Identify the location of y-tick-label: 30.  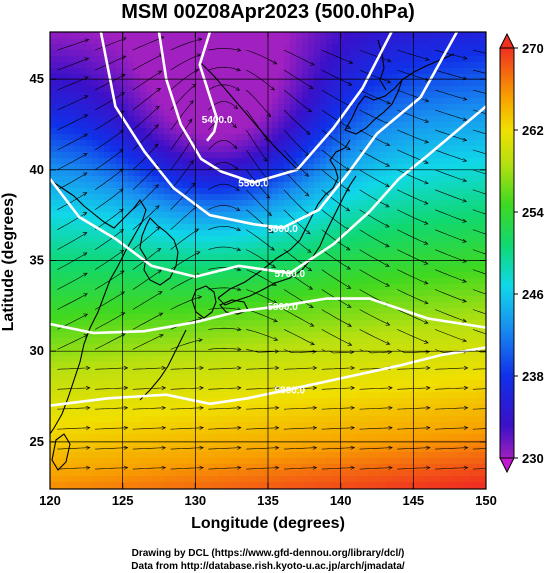
(37, 350).